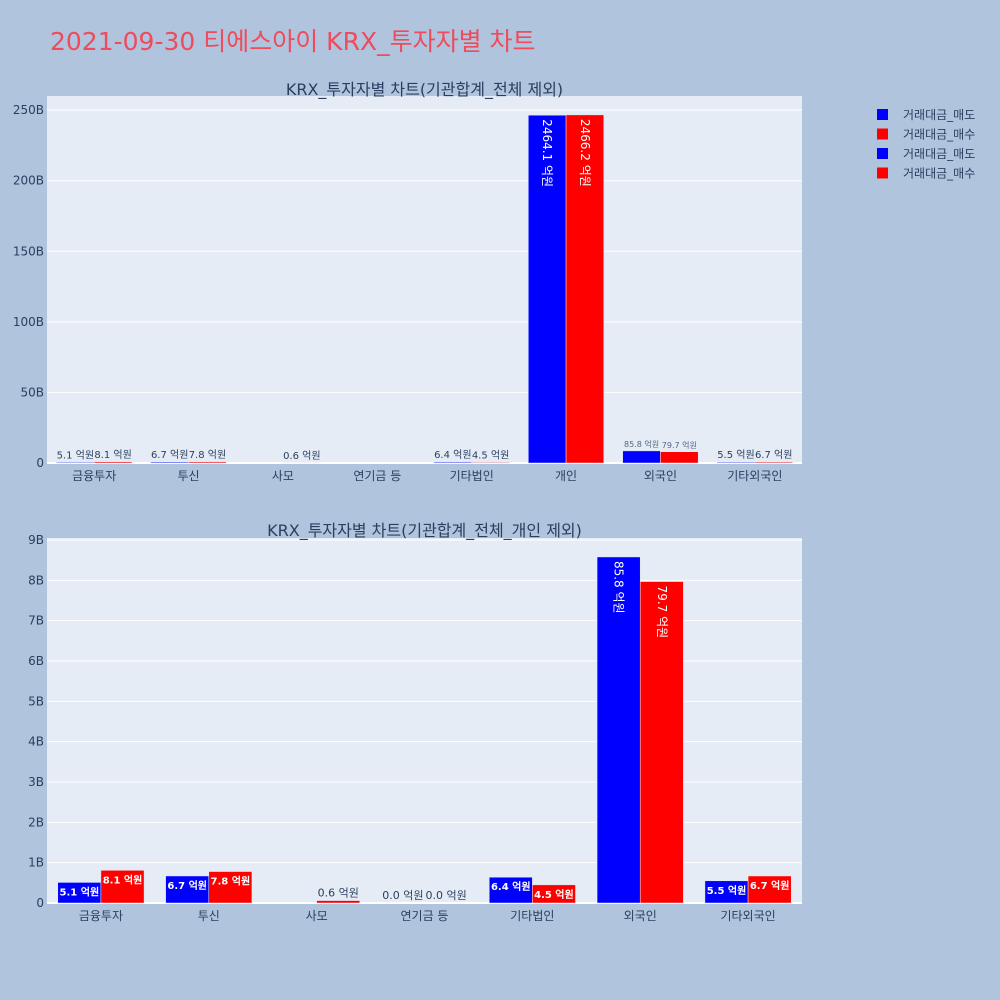  Describe the element at coordinates (424, 531) in the screenshot. I see `chart-title: KRX_투자자별 차트(기관합계_전체_개인 제외)` at that location.